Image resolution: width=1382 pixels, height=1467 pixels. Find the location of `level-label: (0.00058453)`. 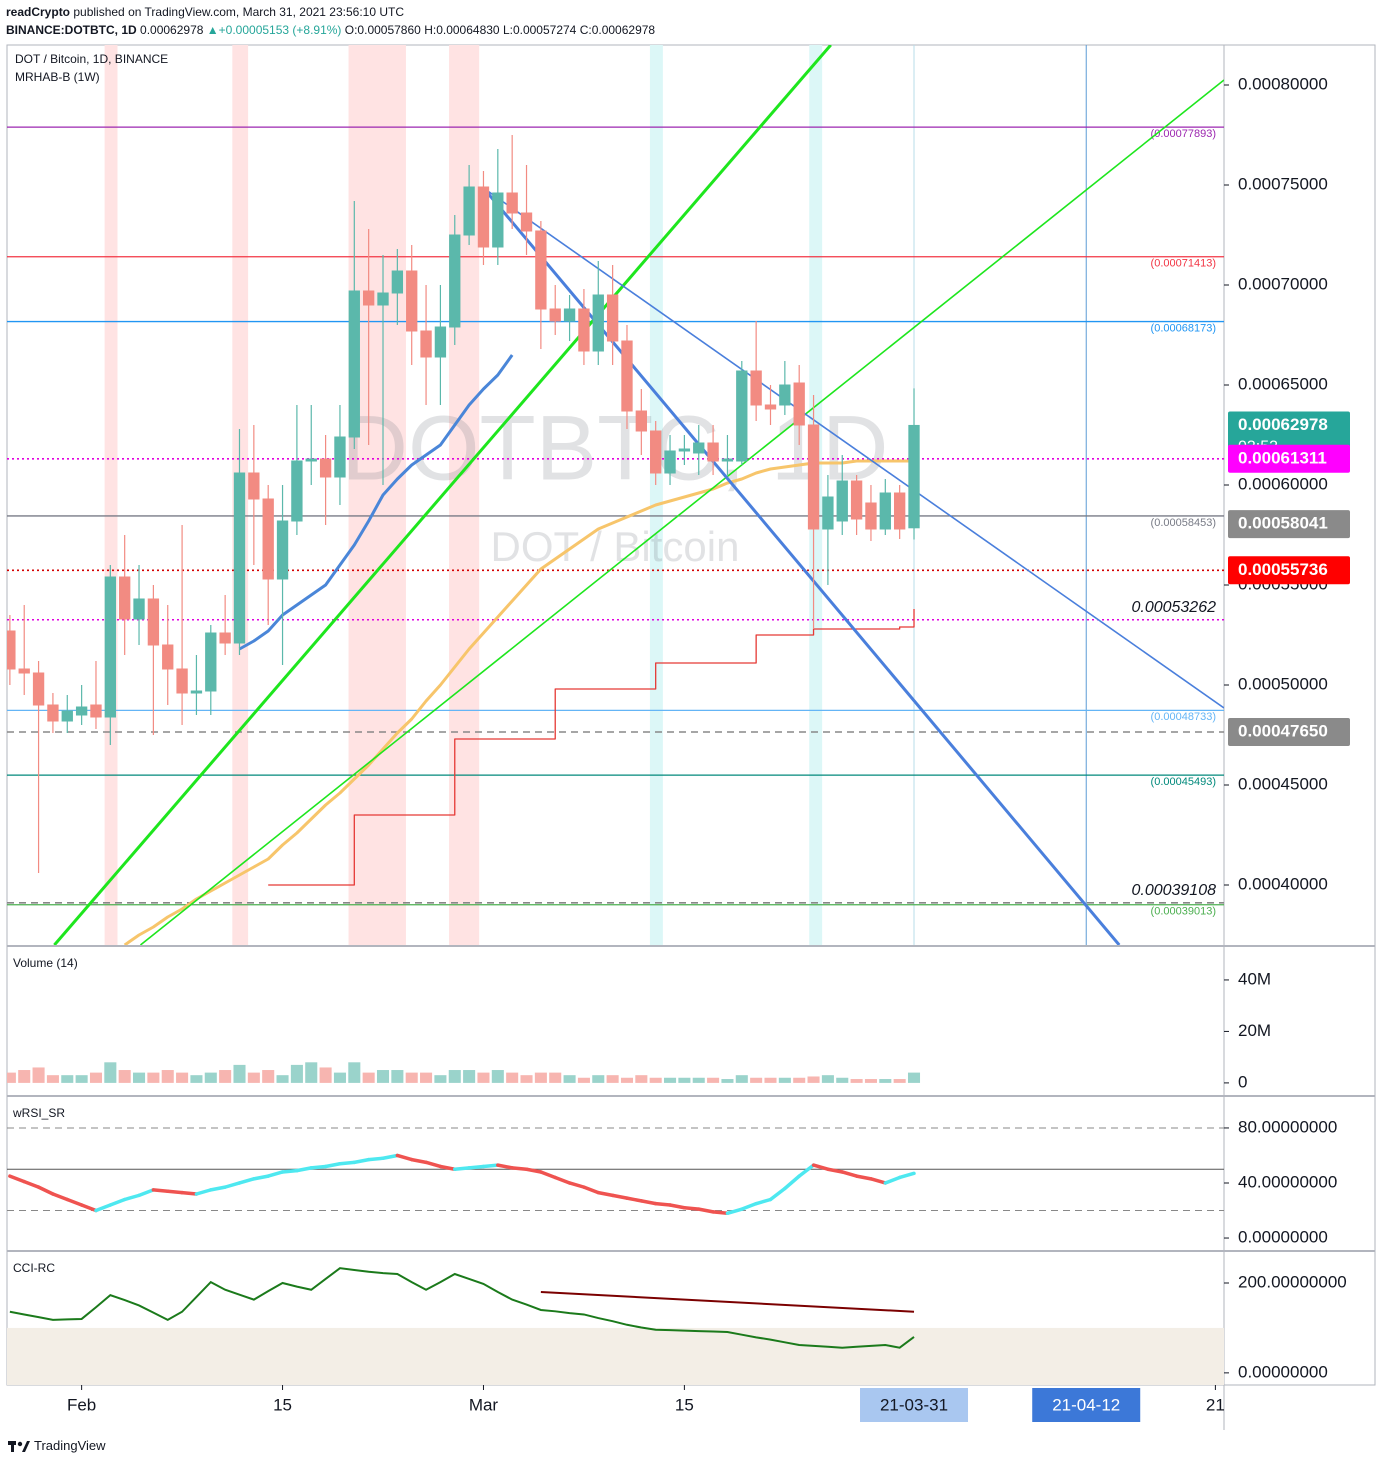

level-label: (0.00058453) is located at coordinates (1183, 523).